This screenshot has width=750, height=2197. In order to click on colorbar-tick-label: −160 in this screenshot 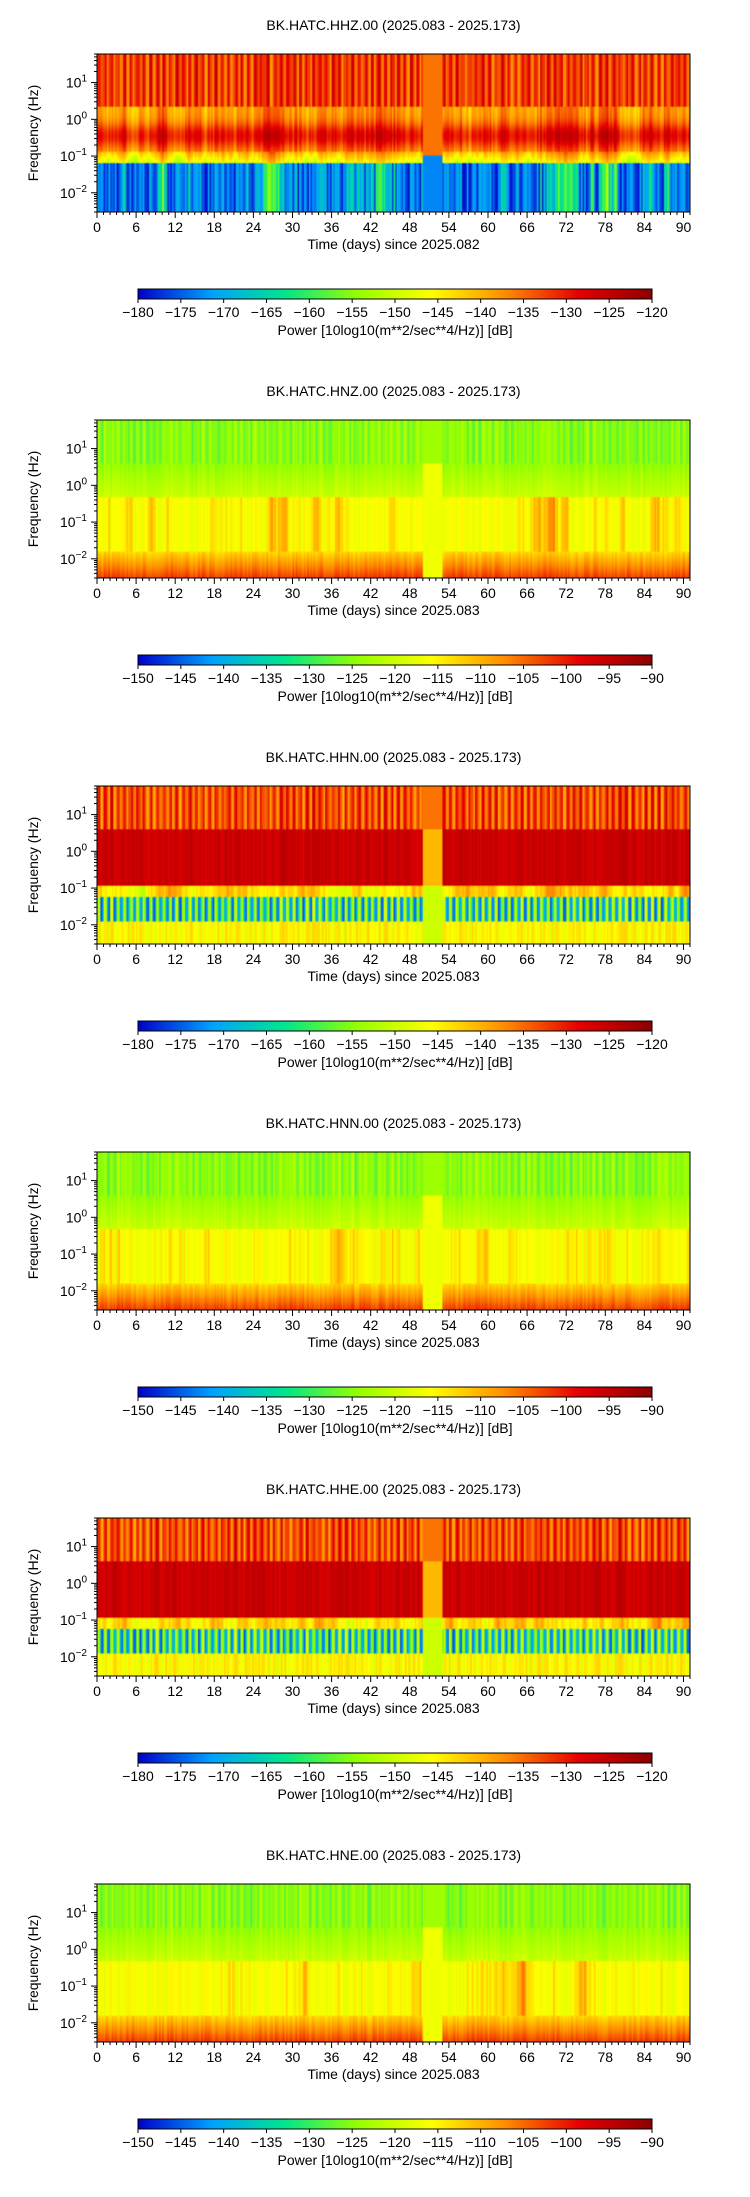, I will do `click(310, 1776)`.